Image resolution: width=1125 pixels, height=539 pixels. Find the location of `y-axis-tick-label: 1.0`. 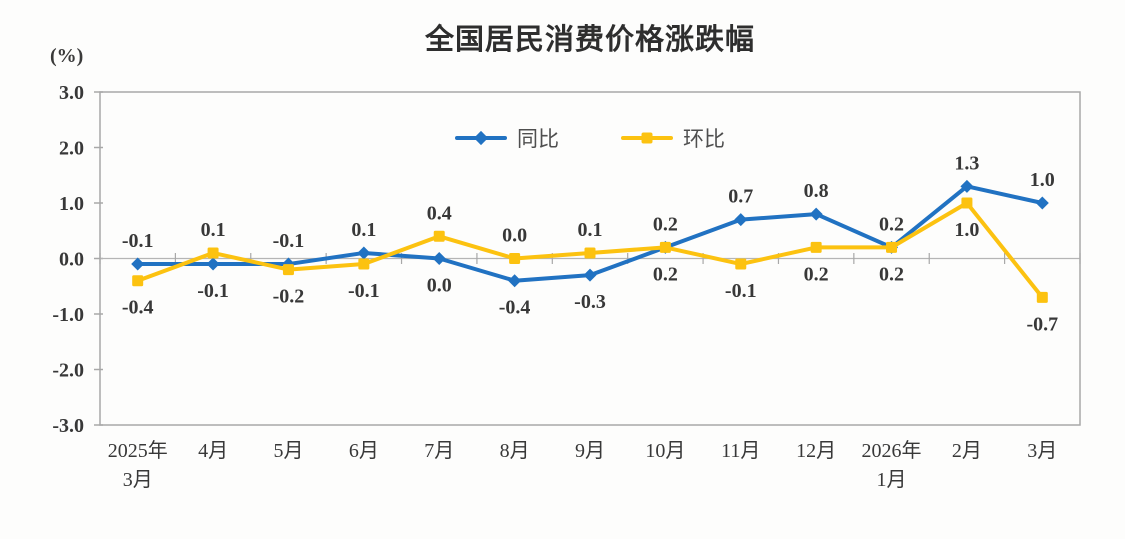

y-axis-tick-label: 1.0 is located at coordinates (71, 204).